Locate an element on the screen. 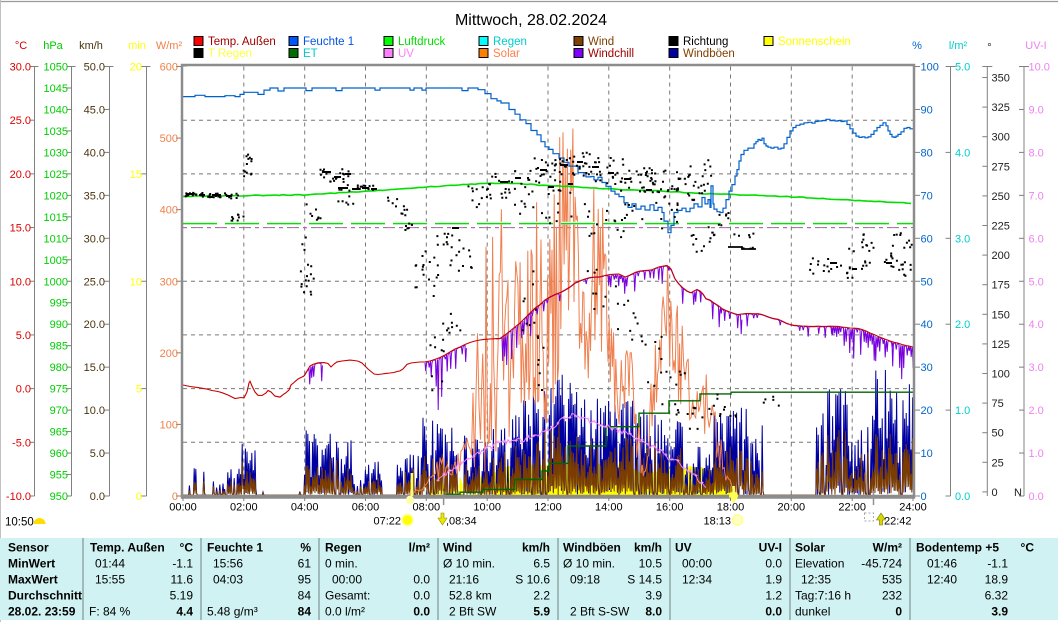 The image size is (1058, 622). svg-text: -45.724 is located at coordinates (881, 564).